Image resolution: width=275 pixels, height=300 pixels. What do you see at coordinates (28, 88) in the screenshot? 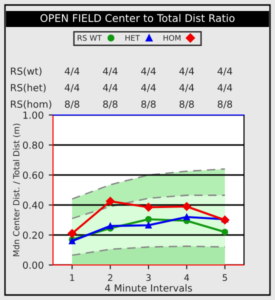
I see `text: RS(het)` at bounding box center [28, 88].